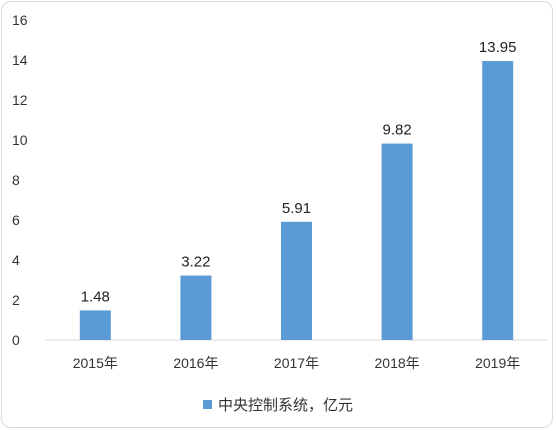 Image resolution: width=556 pixels, height=431 pixels. I want to click on x-tick-label: 2015年, so click(95, 363).